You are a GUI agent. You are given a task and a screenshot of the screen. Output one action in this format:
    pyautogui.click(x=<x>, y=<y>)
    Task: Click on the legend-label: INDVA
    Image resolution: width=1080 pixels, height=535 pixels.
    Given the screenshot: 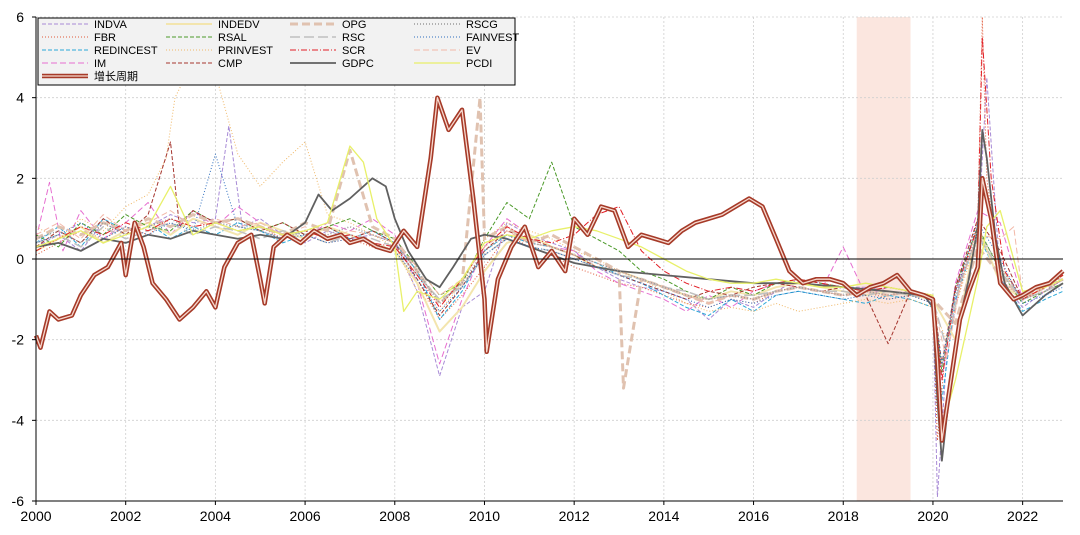 What is the action you would take?
    pyautogui.click(x=110, y=25)
    